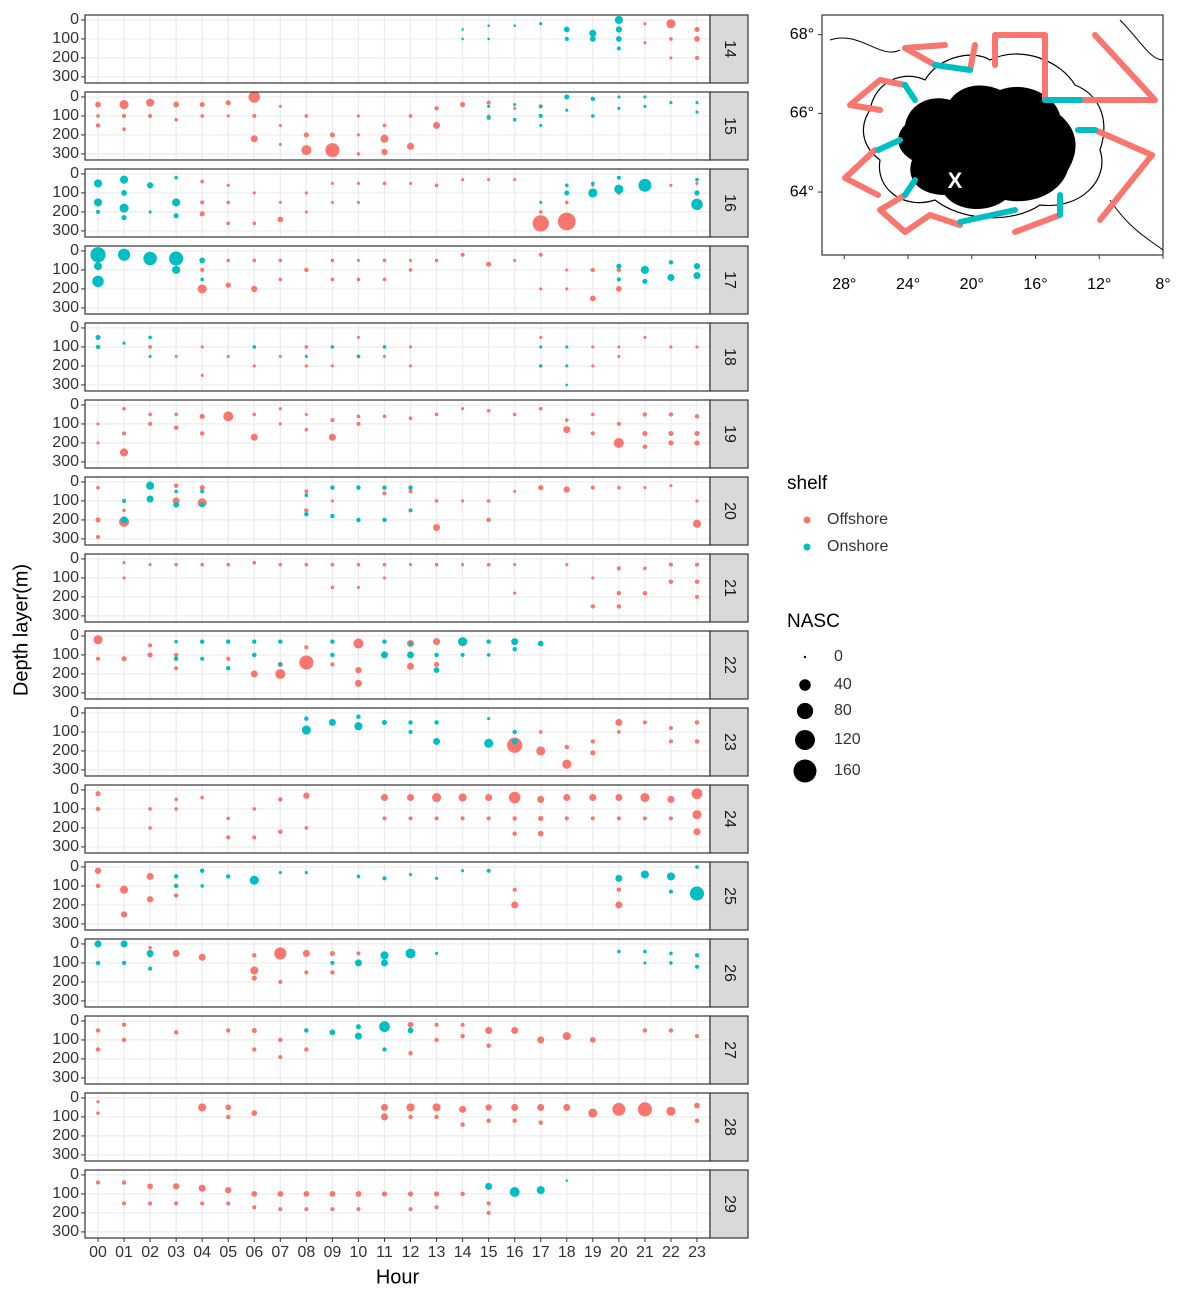  What do you see at coordinates (1162, 284) in the screenshot?
I see `map-x-tick-label: 8°` at bounding box center [1162, 284].